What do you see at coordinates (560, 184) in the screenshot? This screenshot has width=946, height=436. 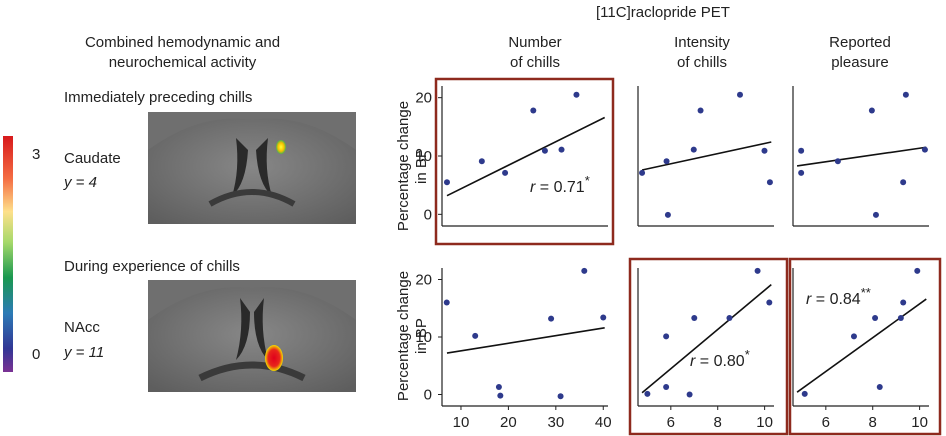 I see `correlation-label: r = 0.71*` at bounding box center [560, 184].